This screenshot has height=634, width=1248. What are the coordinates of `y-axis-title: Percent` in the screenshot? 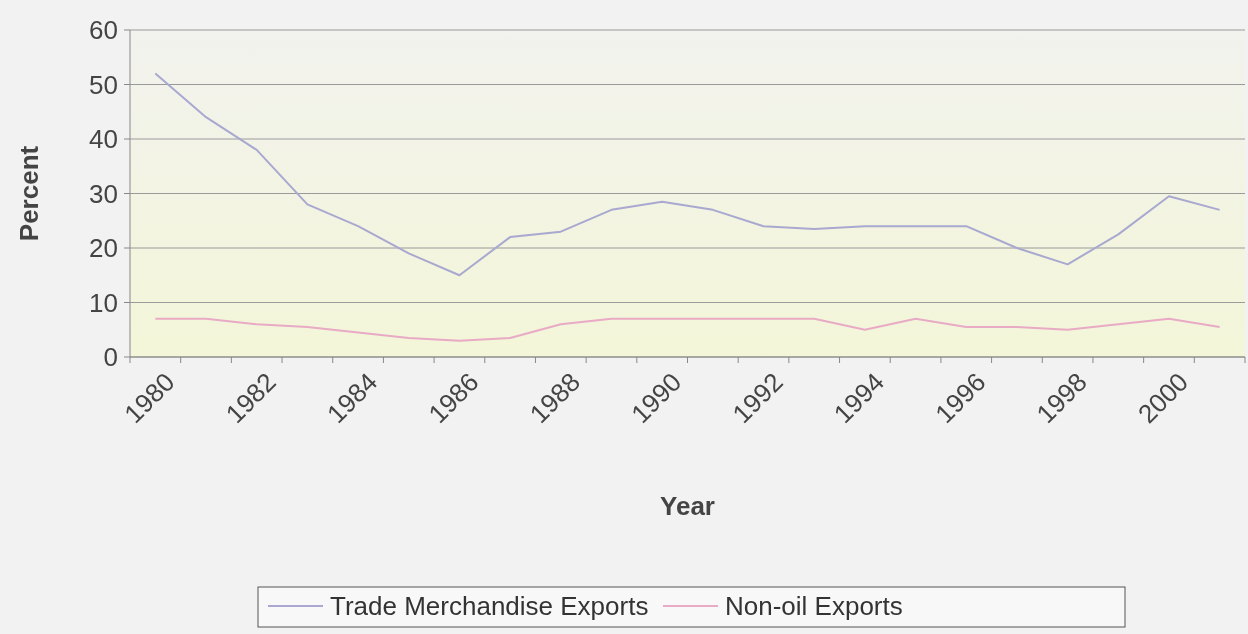 It's located at (29, 193).